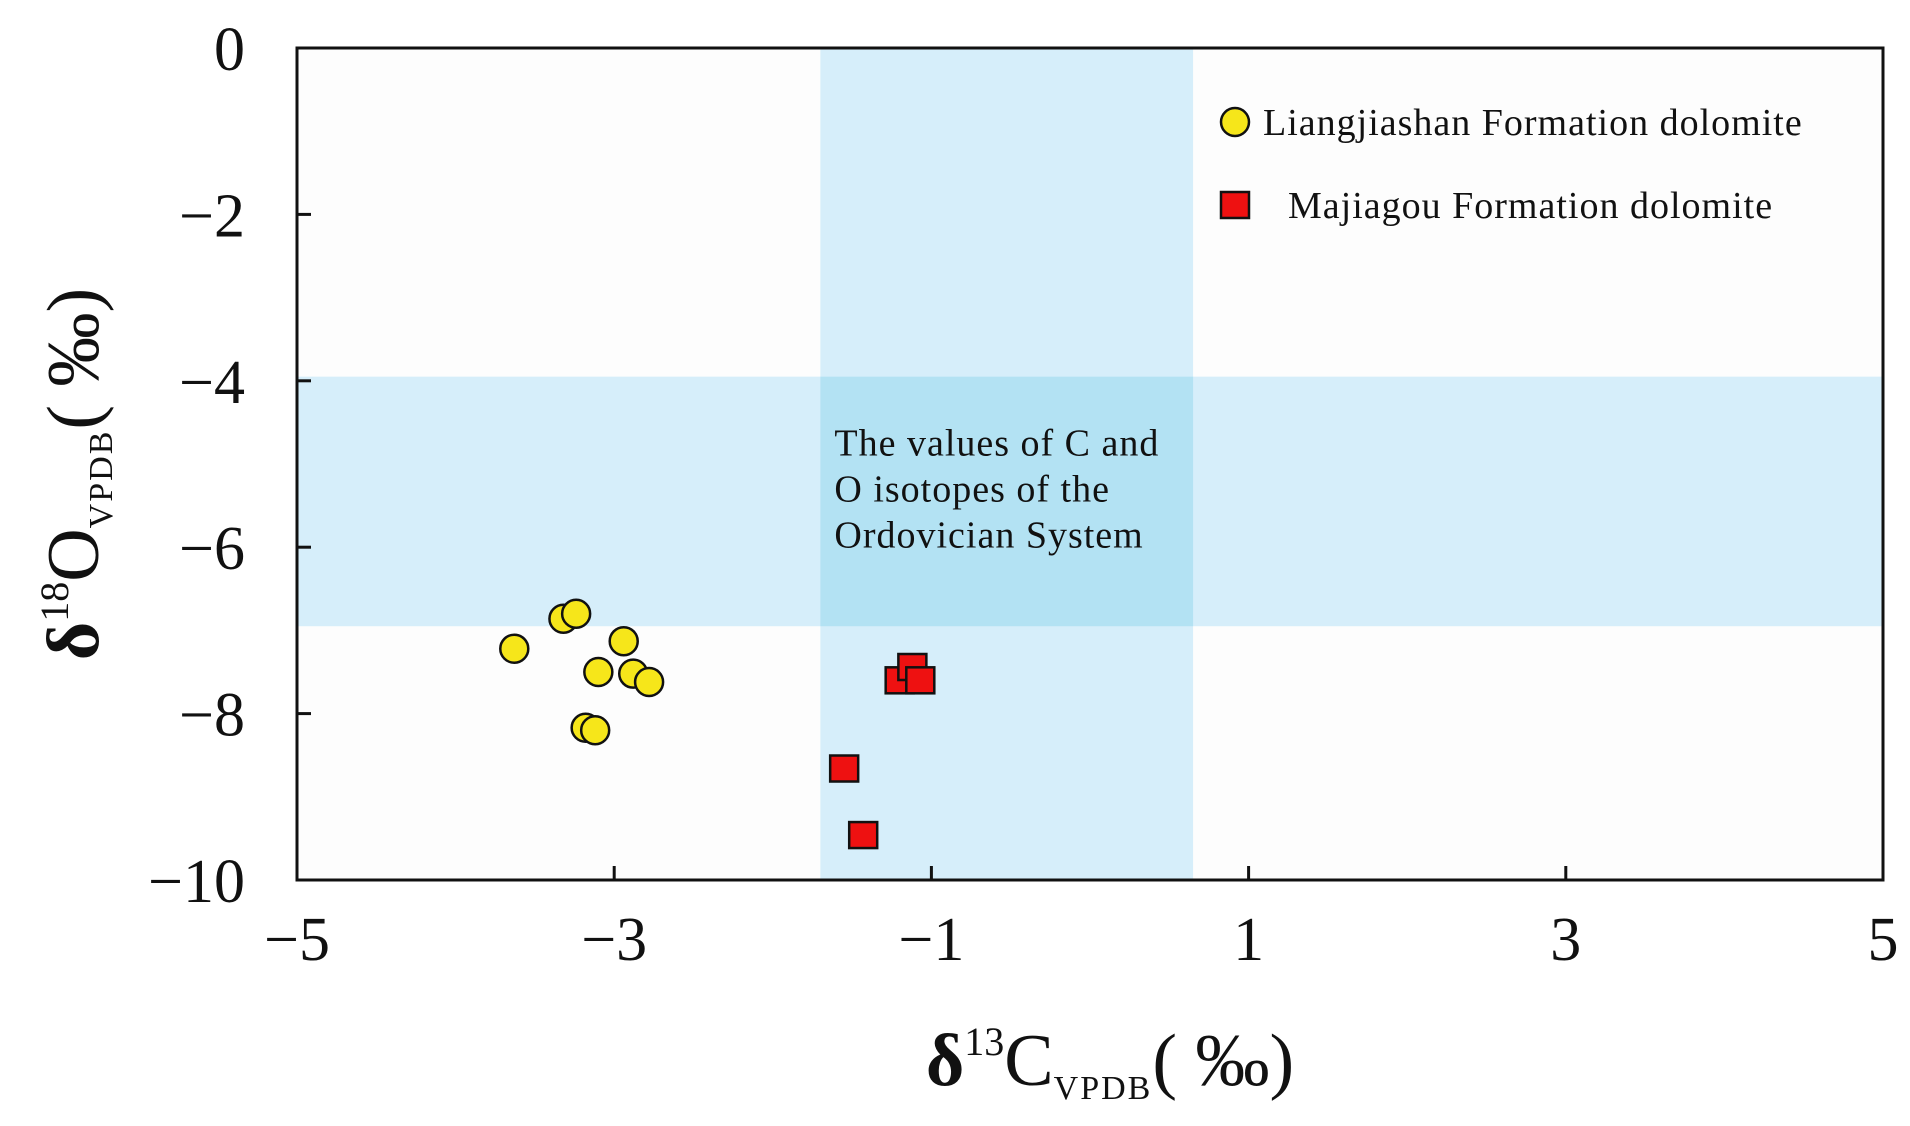  Describe the element at coordinates (614, 940) in the screenshot. I see `x-tick-label: −3` at that location.